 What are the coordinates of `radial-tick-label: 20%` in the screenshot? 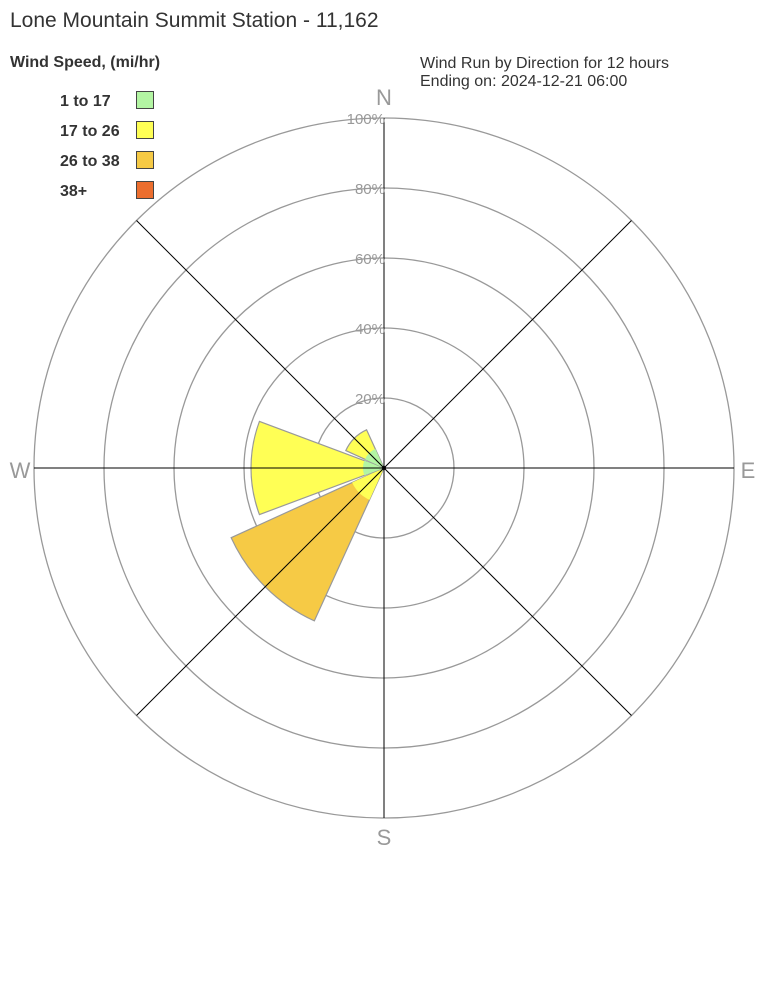 It's located at (370, 399).